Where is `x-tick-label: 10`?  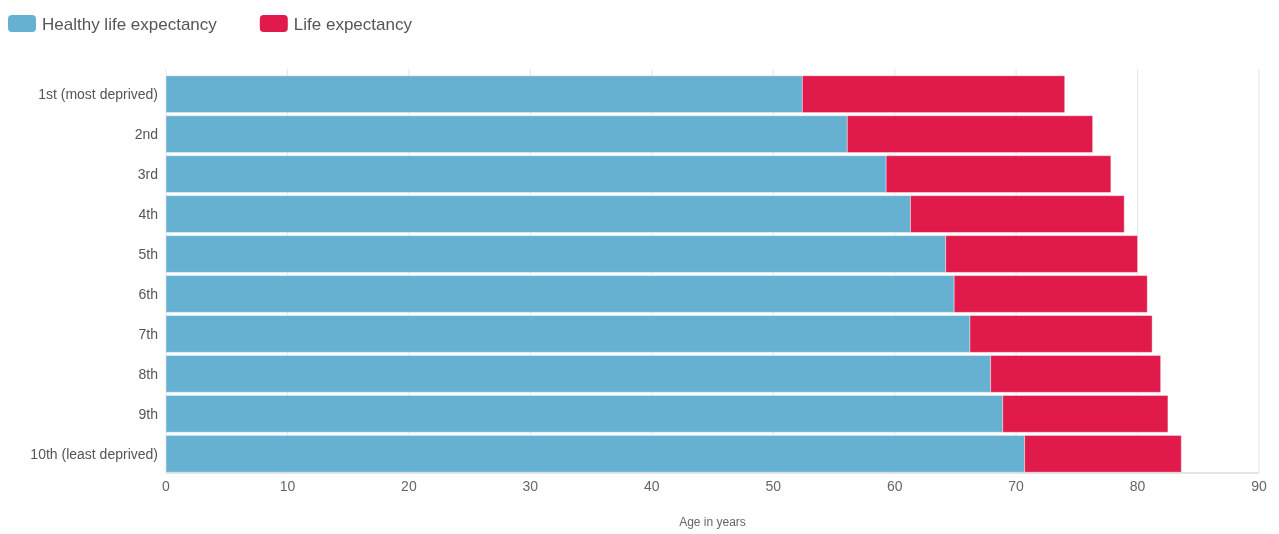 x-tick-label: 10 is located at coordinates (287, 486).